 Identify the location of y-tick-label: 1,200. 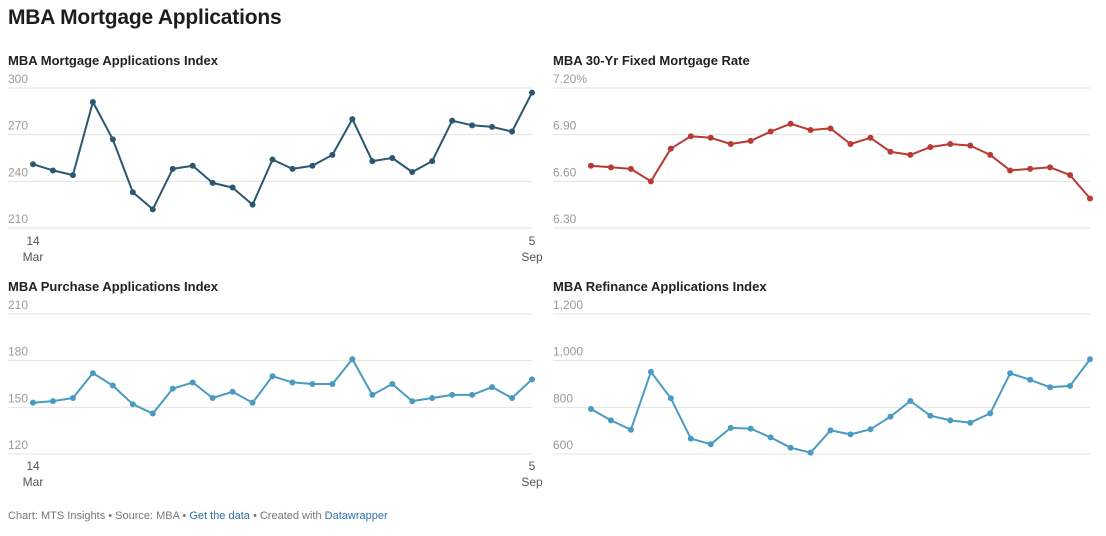
(568, 305).